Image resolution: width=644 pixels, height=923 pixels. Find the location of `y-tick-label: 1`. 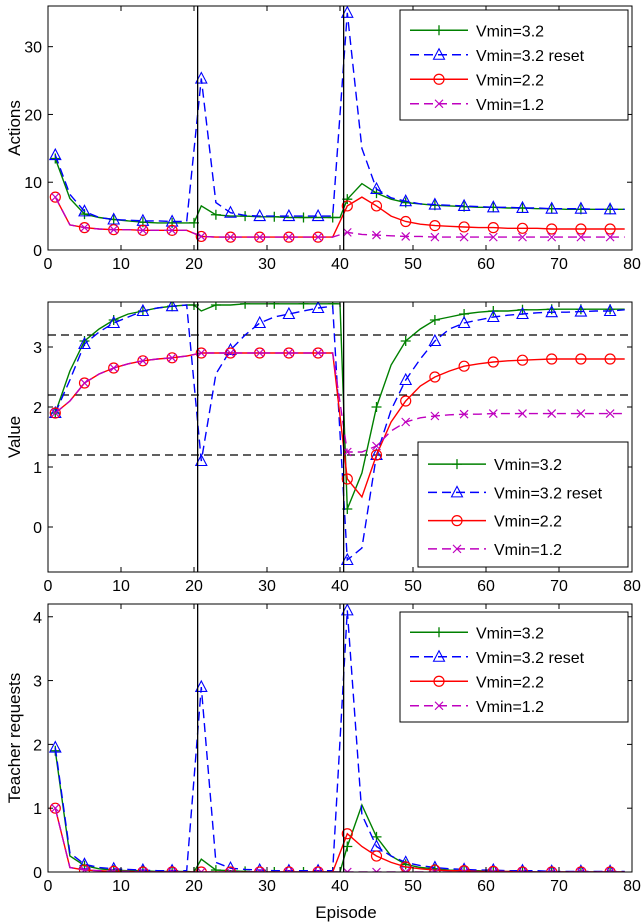

y-tick-label: 1 is located at coordinates (37, 468).